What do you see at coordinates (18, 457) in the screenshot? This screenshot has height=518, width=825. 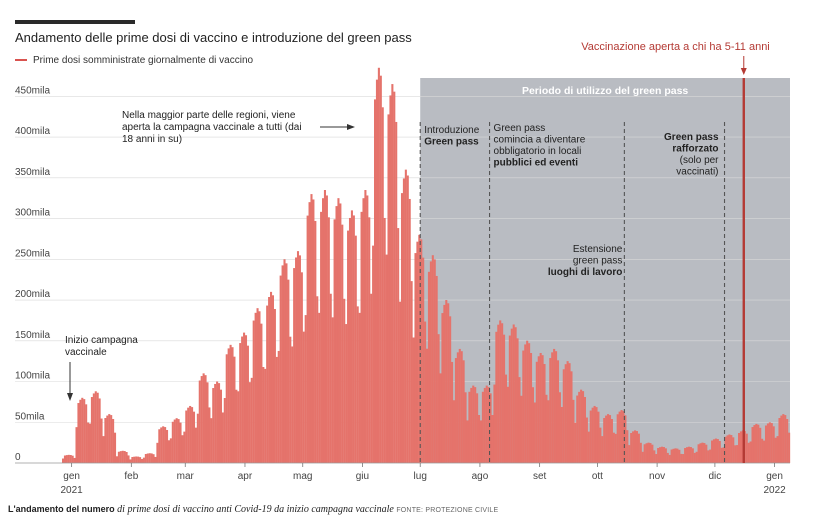 I see `y-tick-label: 0` at bounding box center [18, 457].